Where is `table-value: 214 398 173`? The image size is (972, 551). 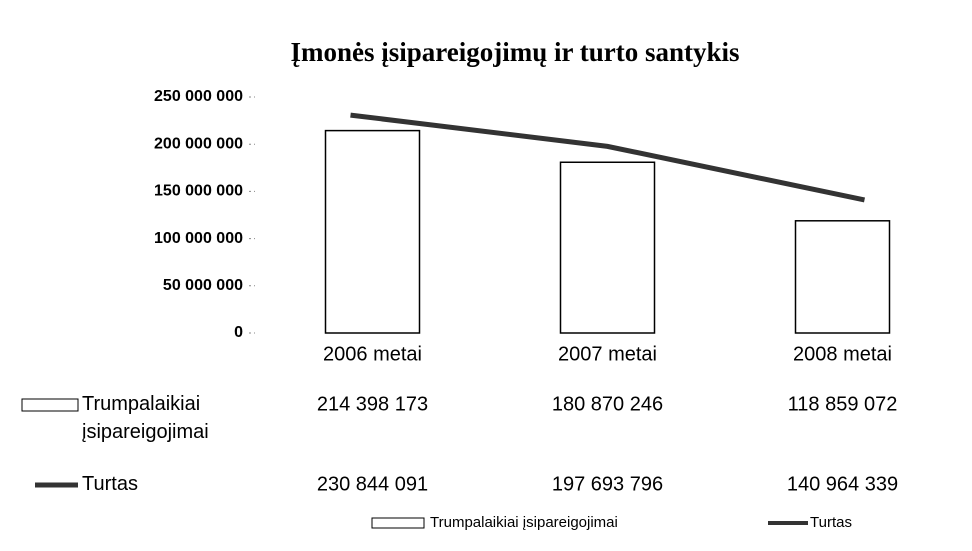
table-value: 214 398 173 is located at coordinates (372, 404).